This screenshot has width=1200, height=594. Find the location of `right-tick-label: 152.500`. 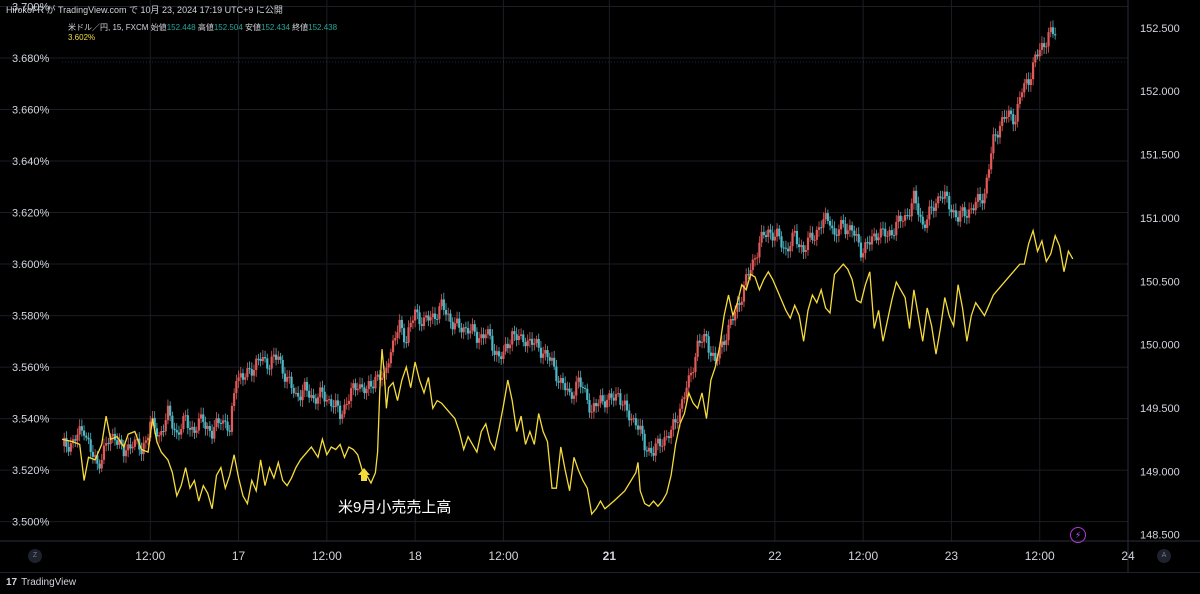

right-tick-label: 152.500 is located at coordinates (1160, 29).